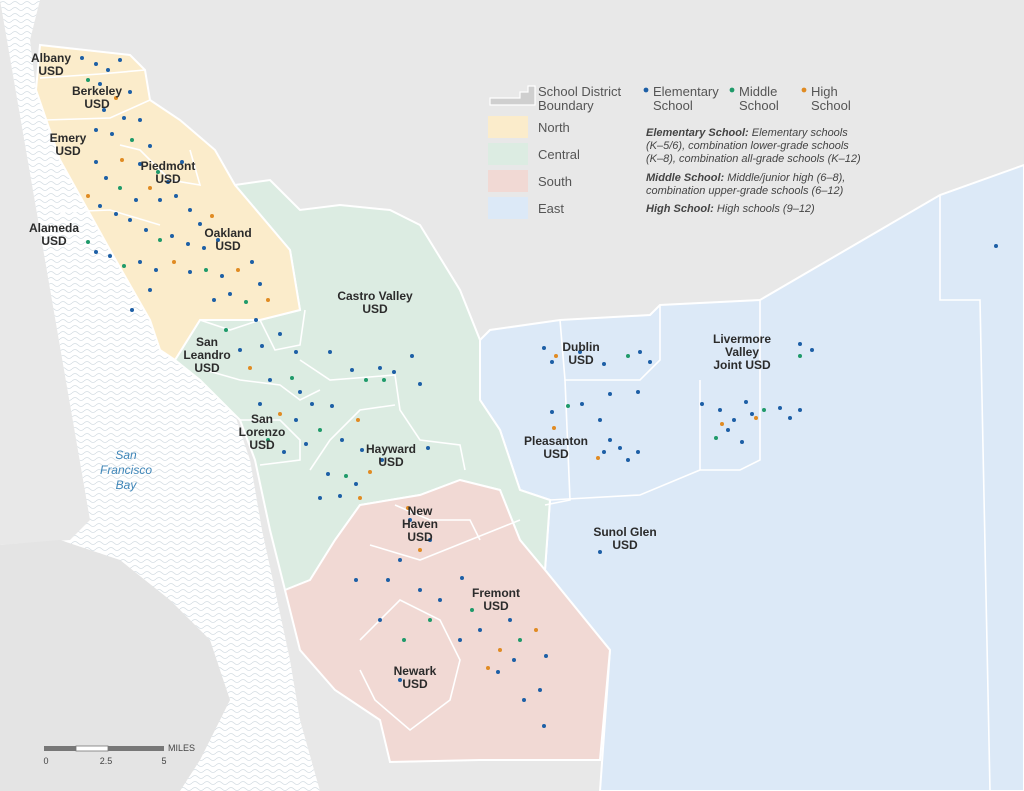 This screenshot has width=1024, height=791. What do you see at coordinates (391, 455) in the screenshot?
I see `district-label-hayward-usd: Hayward USD` at bounding box center [391, 455].